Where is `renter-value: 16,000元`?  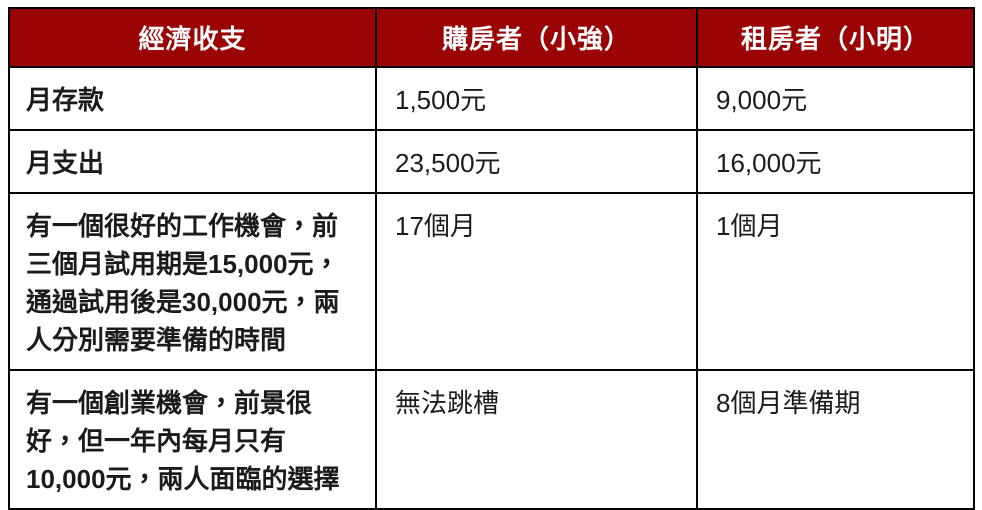 renter-value: 16,000元 is located at coordinates (835, 161).